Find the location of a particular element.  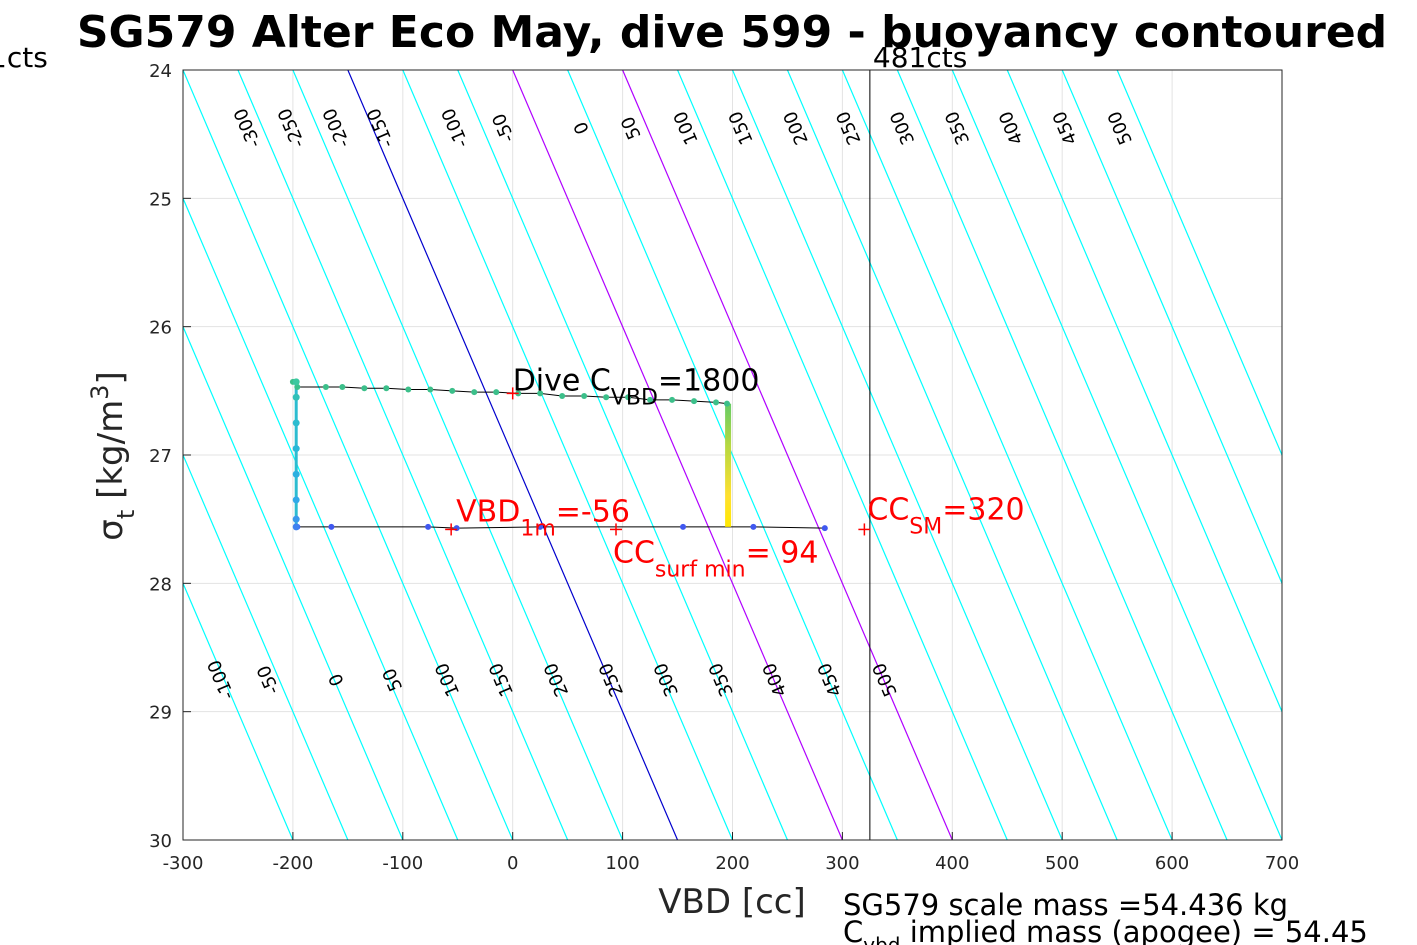

x-tick-label: 100 is located at coordinates (622, 863).